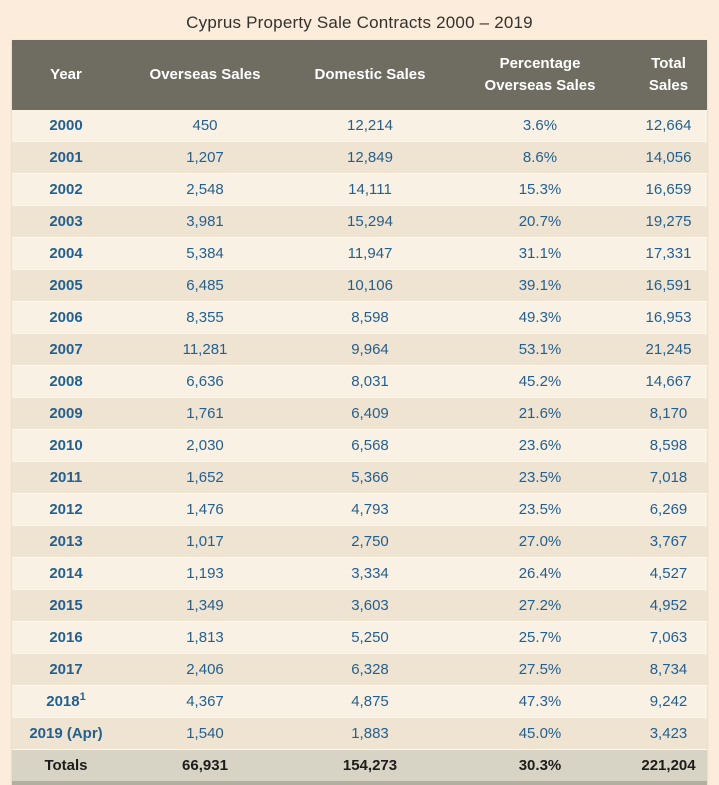 The image size is (719, 785). What do you see at coordinates (205, 445) in the screenshot?
I see `overseas-sales-cell: 2,030` at bounding box center [205, 445].